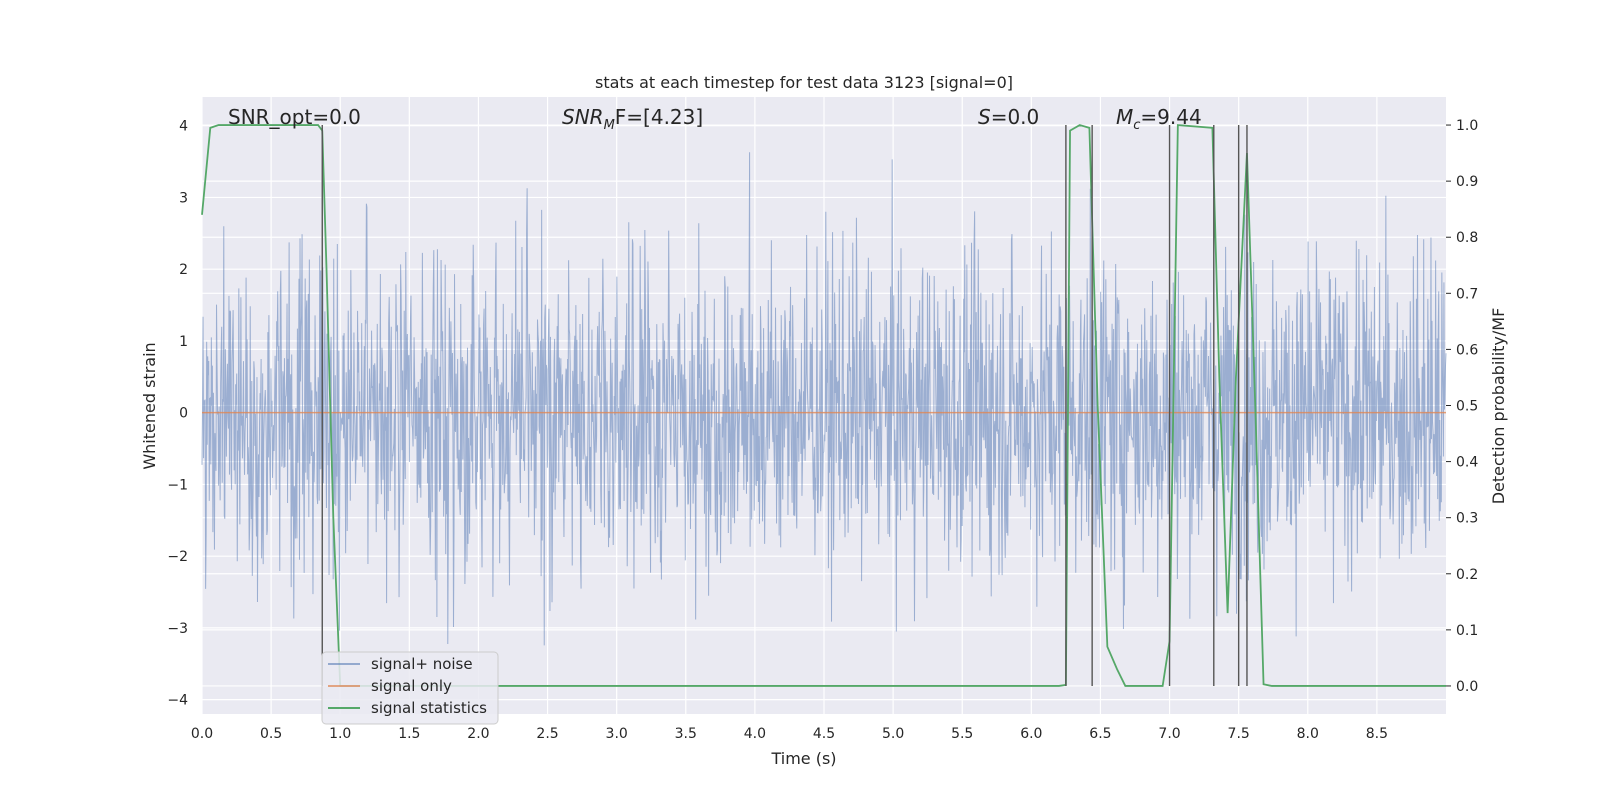 Image resolution: width=1600 pixels, height=800 pixels. I want to click on s-value: =0.0, so click(1015, 117).